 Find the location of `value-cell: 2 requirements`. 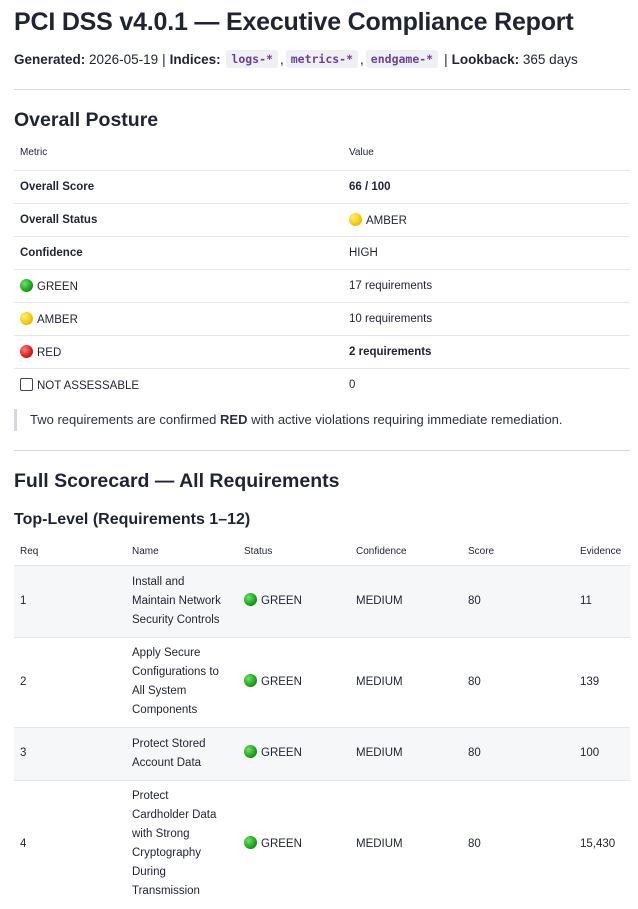

value-cell: 2 requirements is located at coordinates (486, 351).